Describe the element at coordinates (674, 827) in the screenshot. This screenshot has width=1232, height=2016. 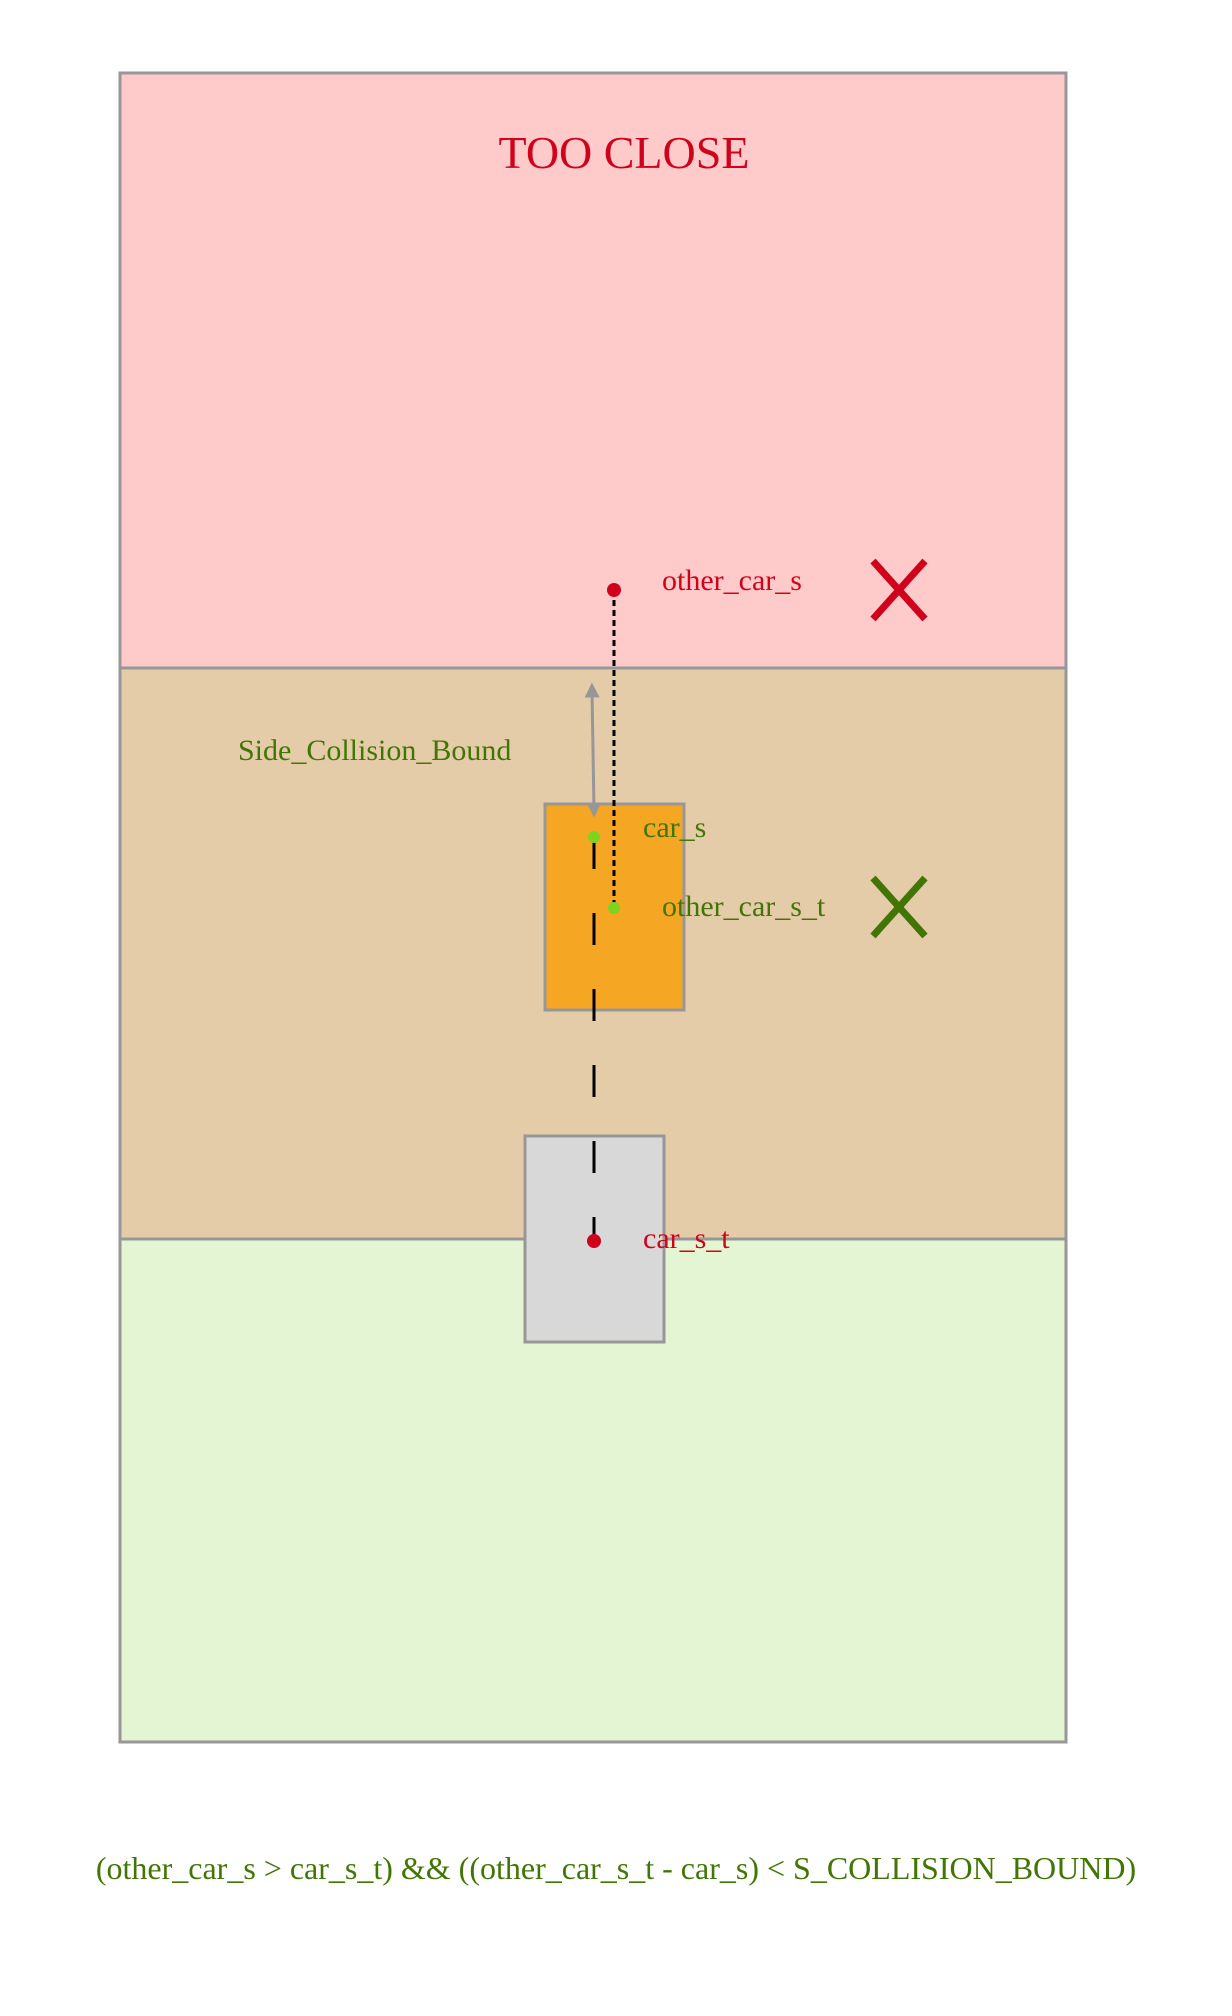
I see `car-s-label: car_s` at that location.